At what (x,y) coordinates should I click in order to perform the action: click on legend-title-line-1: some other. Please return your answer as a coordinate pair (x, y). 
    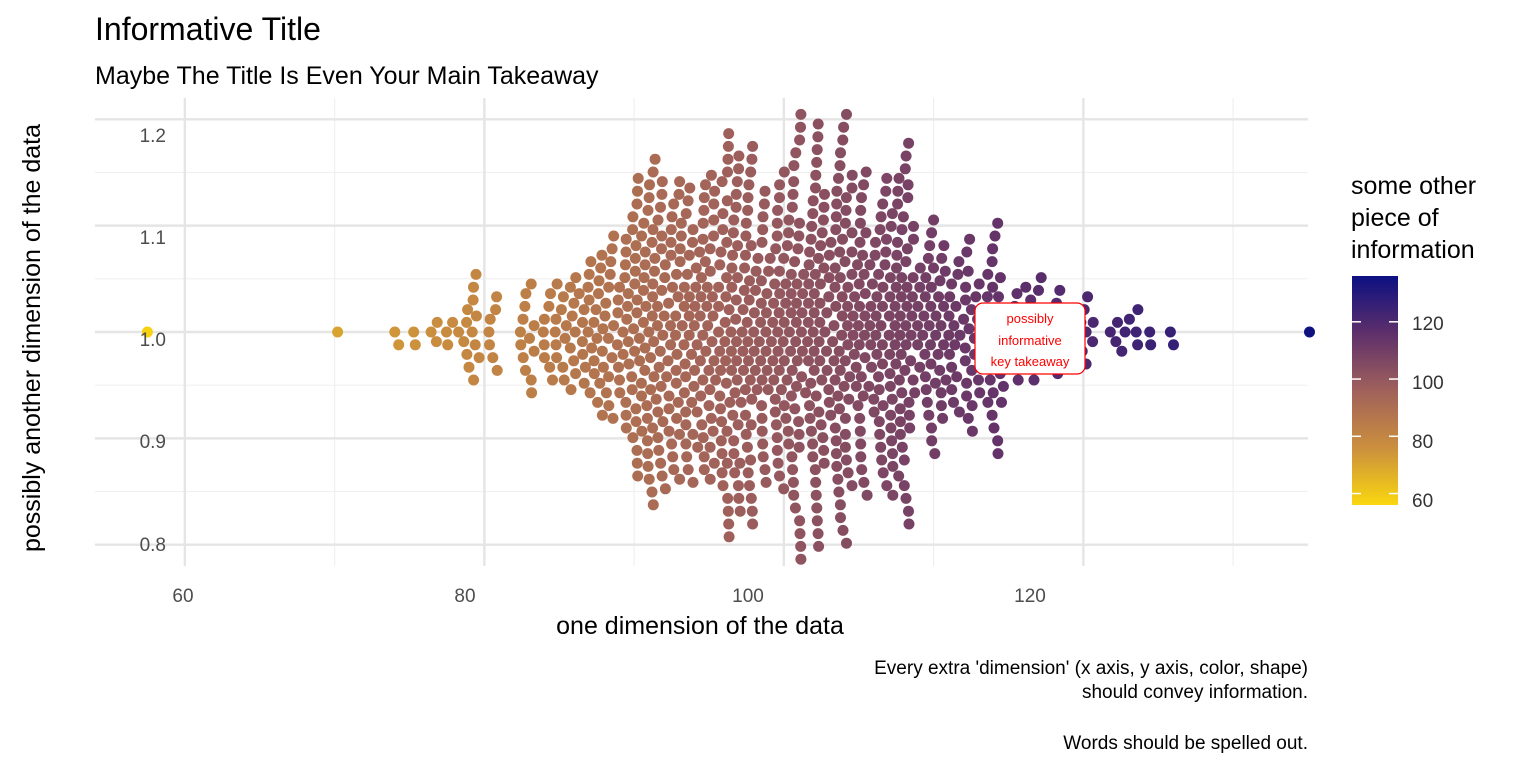
    Looking at the image, I should click on (1413, 186).